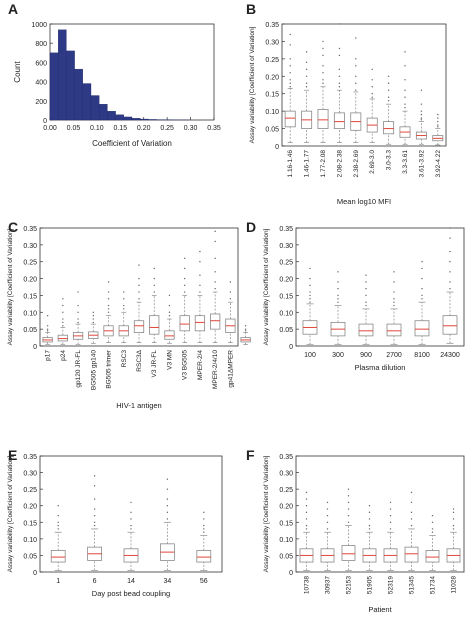  What do you see at coordinates (30, 296) in the screenshot?
I see `panel-c-ytick-label: 0.15` at bounding box center [30, 296].